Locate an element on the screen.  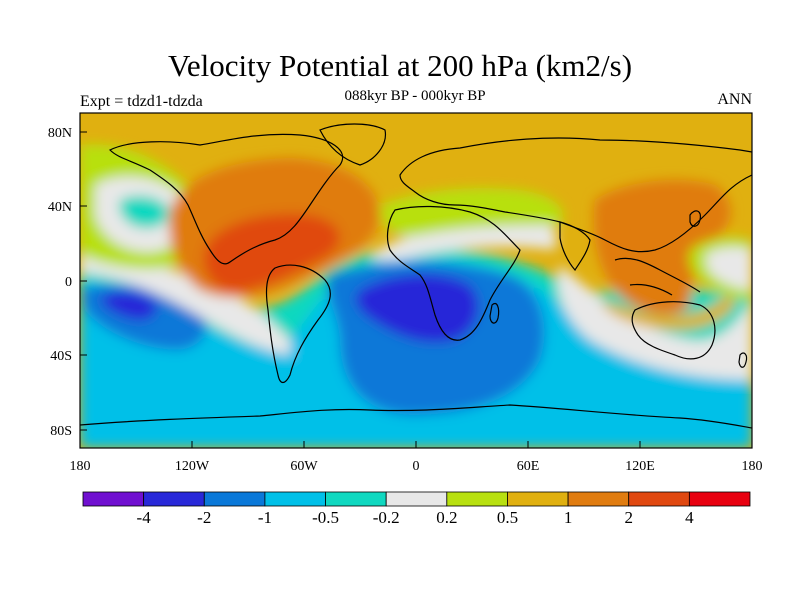
colorbar-label: -0.2 is located at coordinates (386, 517).